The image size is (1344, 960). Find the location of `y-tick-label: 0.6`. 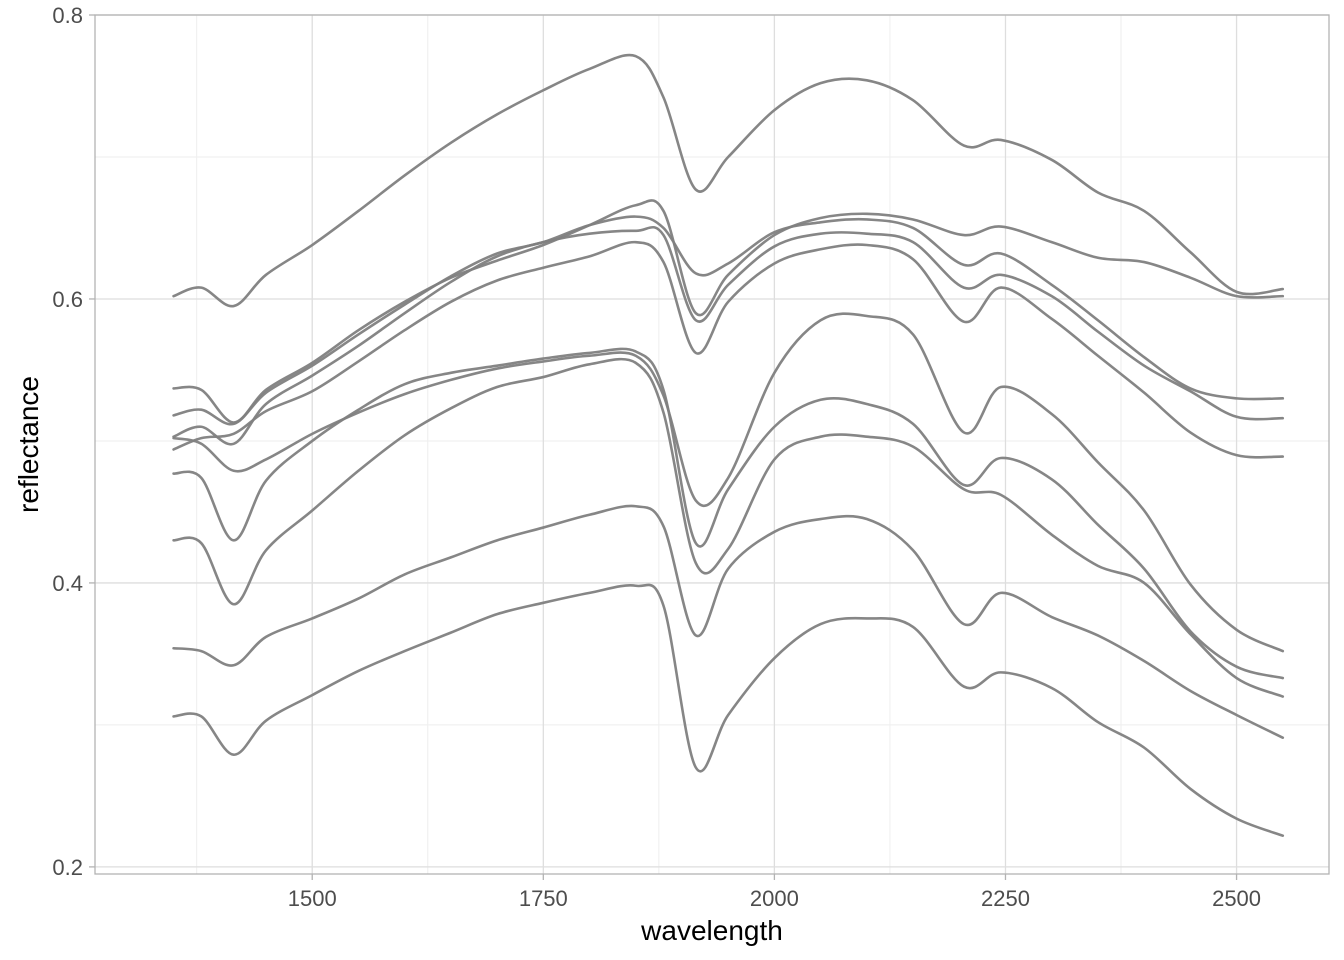

y-tick-label: 0.6 is located at coordinates (67, 299).